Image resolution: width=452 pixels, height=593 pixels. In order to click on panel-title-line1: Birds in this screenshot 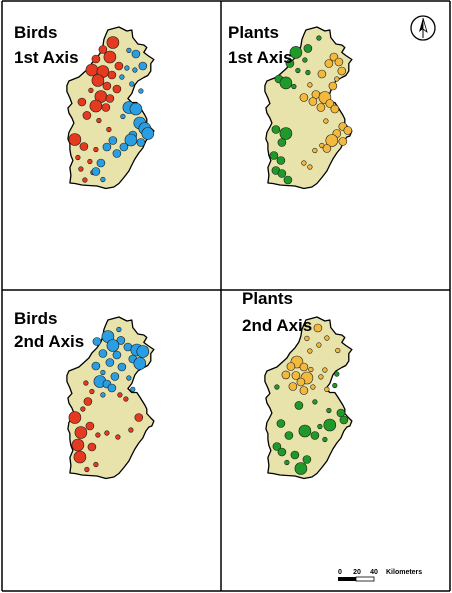, I will do `click(35, 318)`.